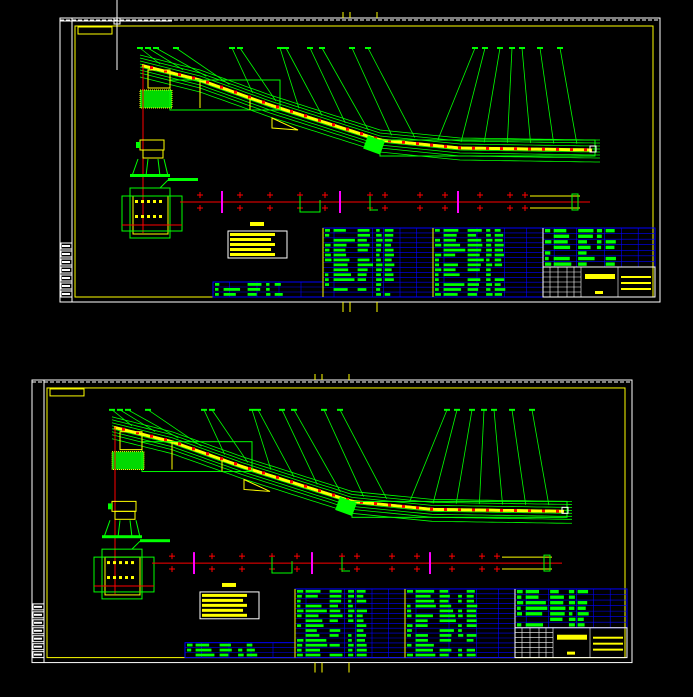 The image size is (693, 697). What do you see at coordinates (374, 145) in the screenshot?
I see `transfer-chute` at bounding box center [374, 145].